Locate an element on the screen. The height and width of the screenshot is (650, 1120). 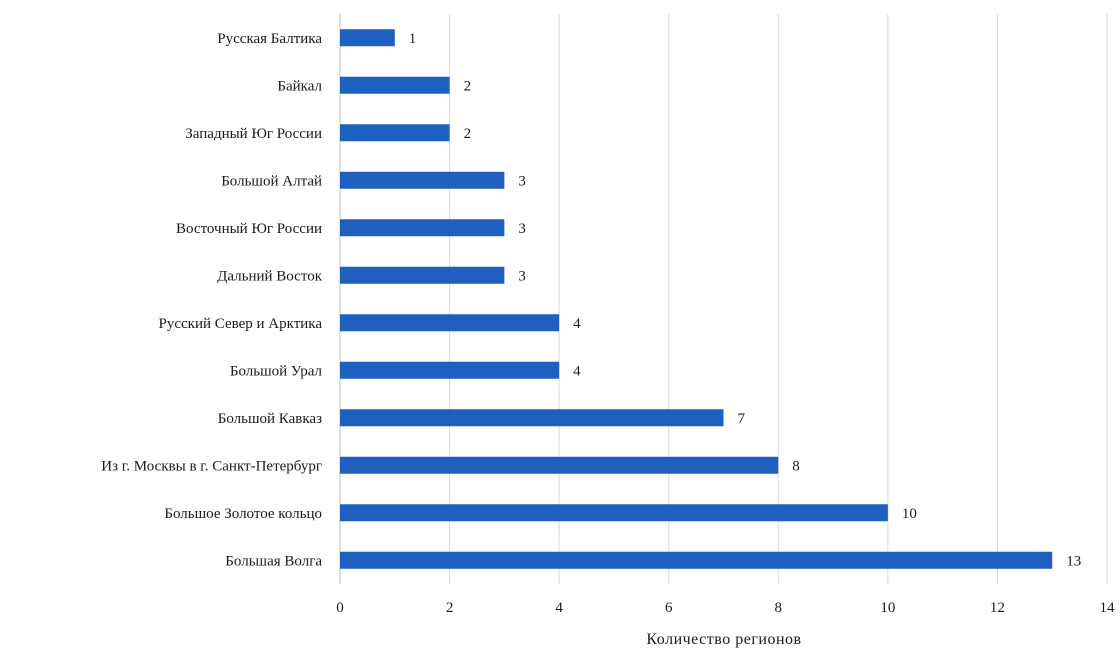
data-label: 13 is located at coordinates (1073, 561).